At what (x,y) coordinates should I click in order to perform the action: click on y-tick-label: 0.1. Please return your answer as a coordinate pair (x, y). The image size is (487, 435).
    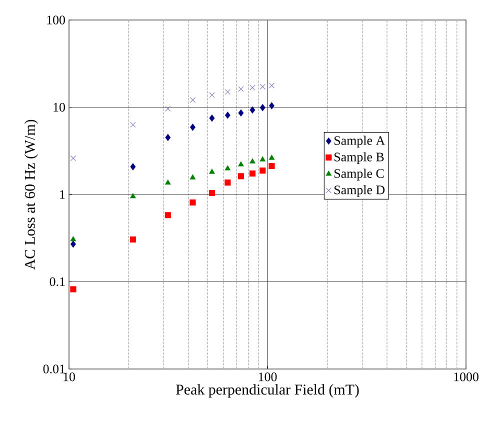
    Looking at the image, I should click on (57, 281).